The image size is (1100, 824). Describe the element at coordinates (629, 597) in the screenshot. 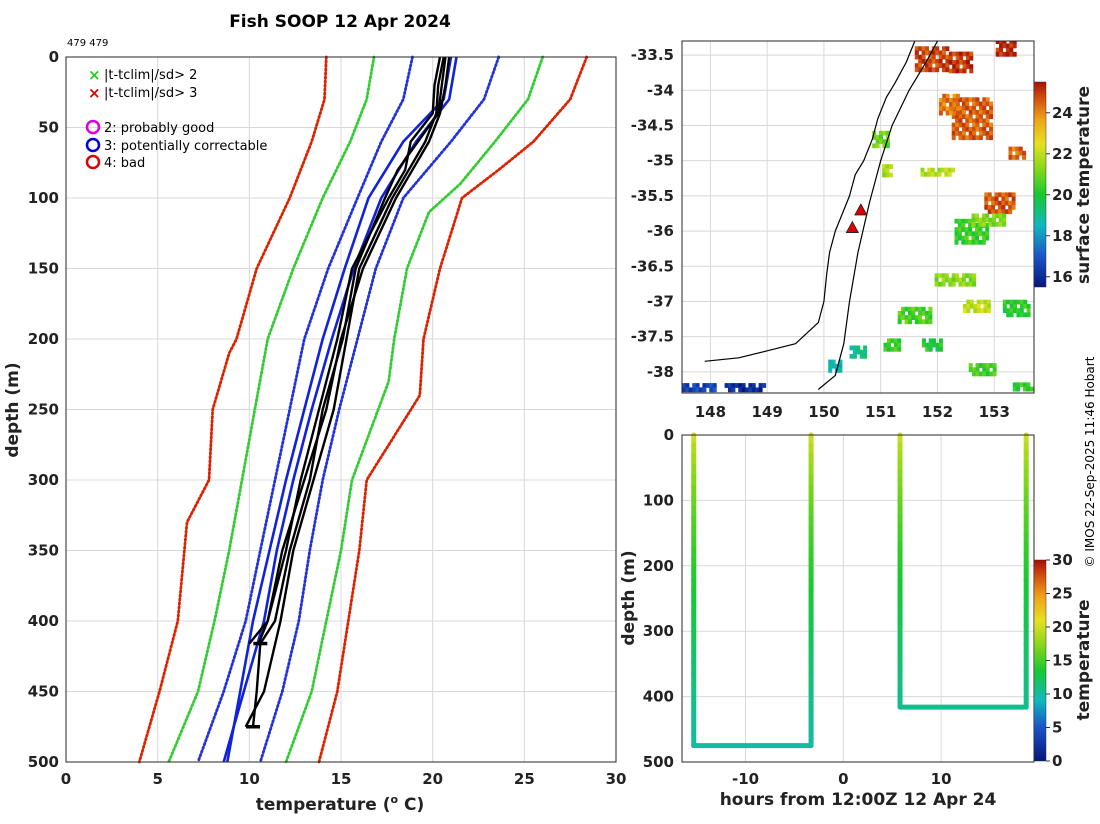

I see `time-y-label: depth (m)` at that location.